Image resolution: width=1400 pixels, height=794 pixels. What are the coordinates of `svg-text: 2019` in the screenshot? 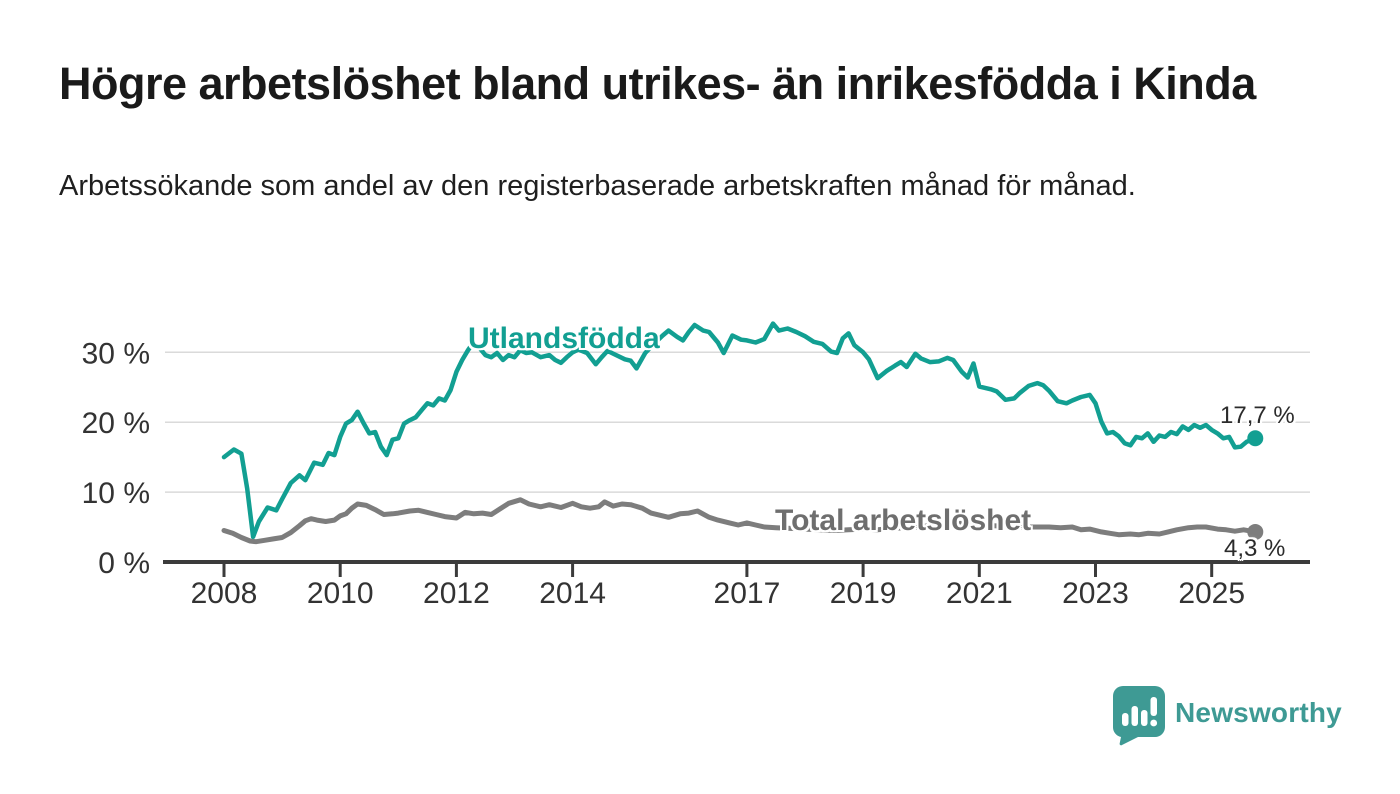 It's located at (863, 593).